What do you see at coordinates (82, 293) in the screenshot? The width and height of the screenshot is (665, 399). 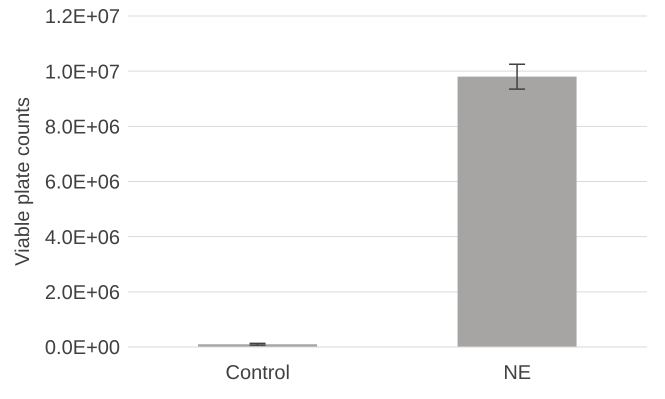 I see `y-tick-label: 2.0E+06` at bounding box center [82, 293].